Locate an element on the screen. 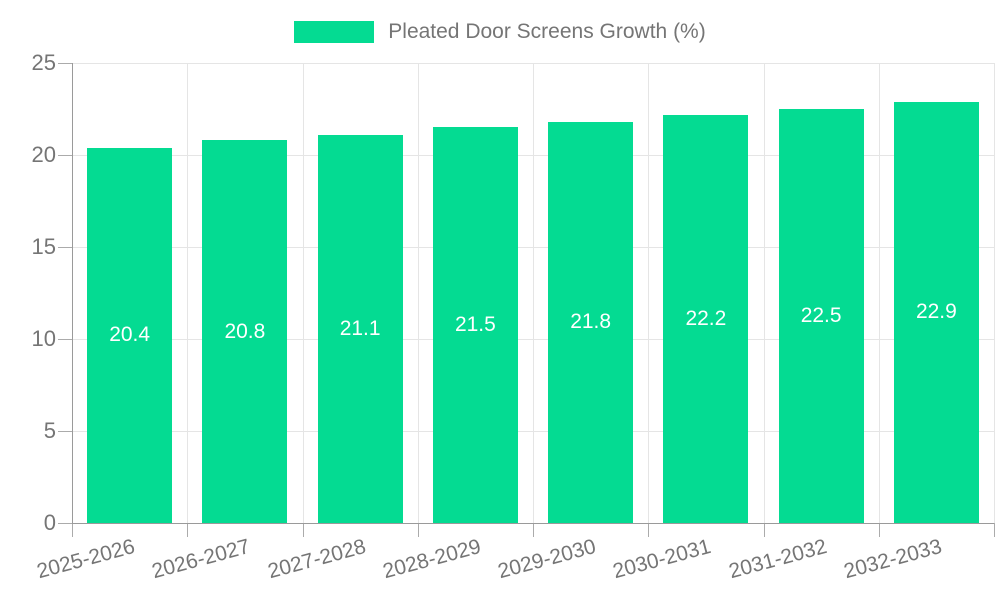 This screenshot has height=600, width=1000. x-tick-label-text: 2029-2030 is located at coordinates (547, 559).